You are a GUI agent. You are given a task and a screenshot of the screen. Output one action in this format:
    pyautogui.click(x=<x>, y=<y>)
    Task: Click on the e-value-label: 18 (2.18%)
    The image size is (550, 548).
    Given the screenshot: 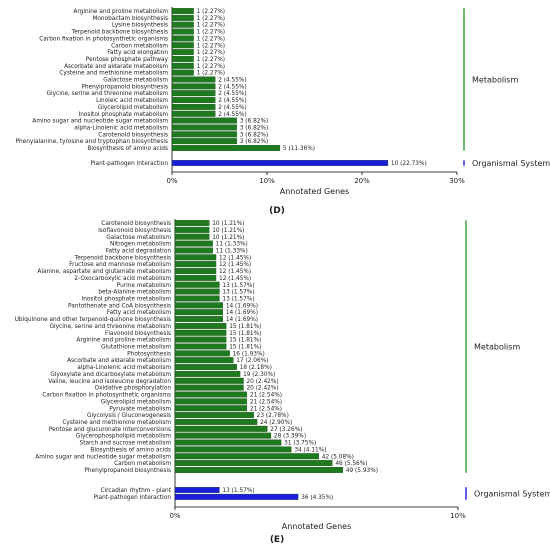 What is the action you would take?
    pyautogui.click(x=256, y=368)
    